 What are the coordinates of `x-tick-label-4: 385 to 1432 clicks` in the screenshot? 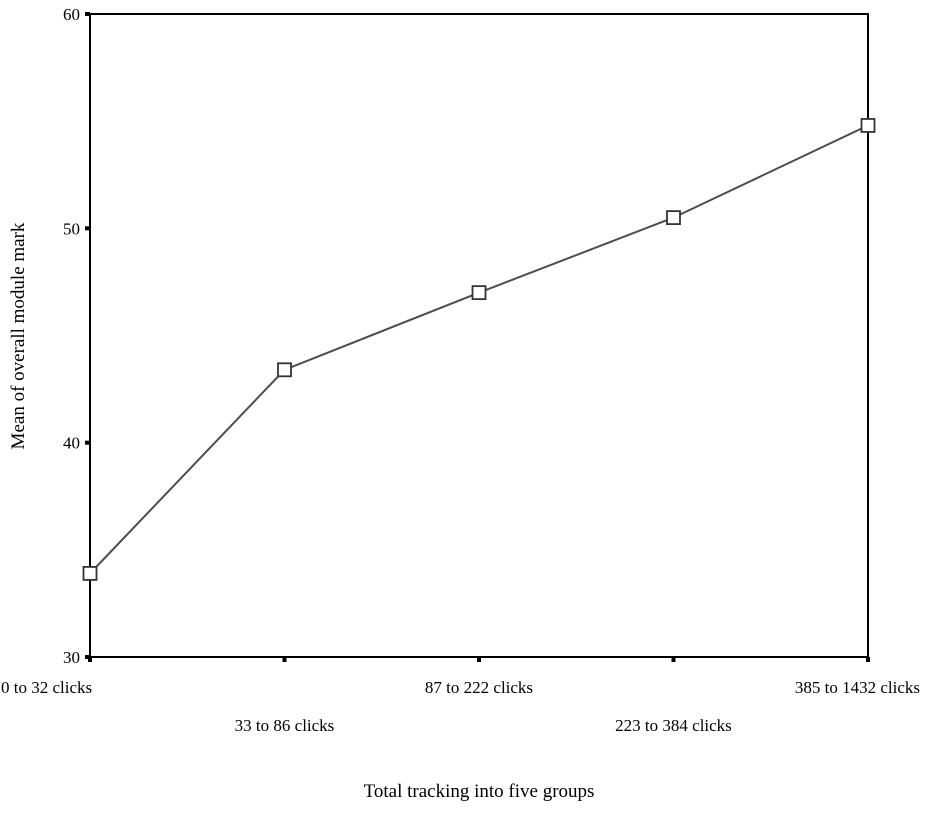 It's located at (857, 687).